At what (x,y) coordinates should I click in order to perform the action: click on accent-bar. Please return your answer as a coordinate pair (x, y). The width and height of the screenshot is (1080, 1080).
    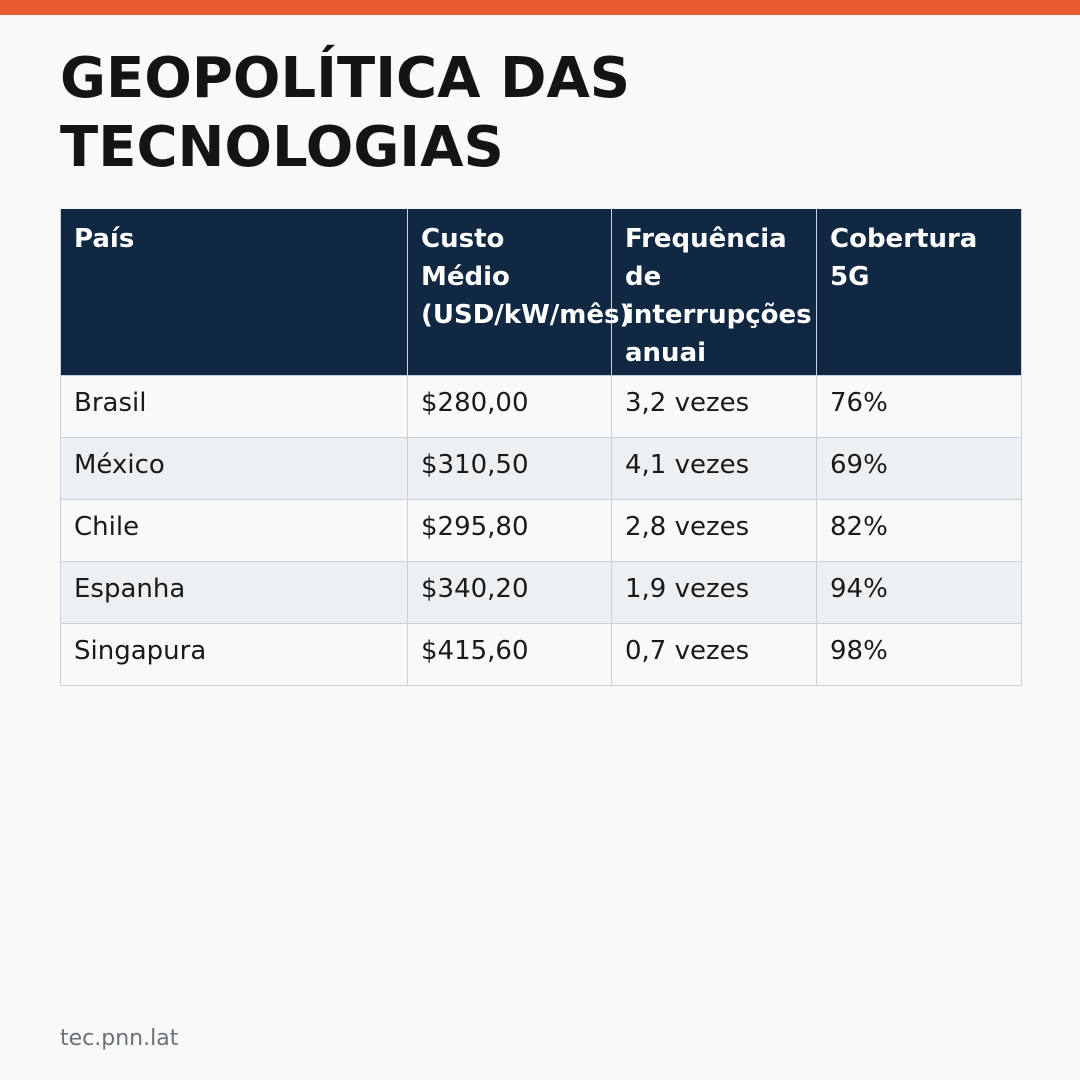
    Looking at the image, I should click on (540, 7).